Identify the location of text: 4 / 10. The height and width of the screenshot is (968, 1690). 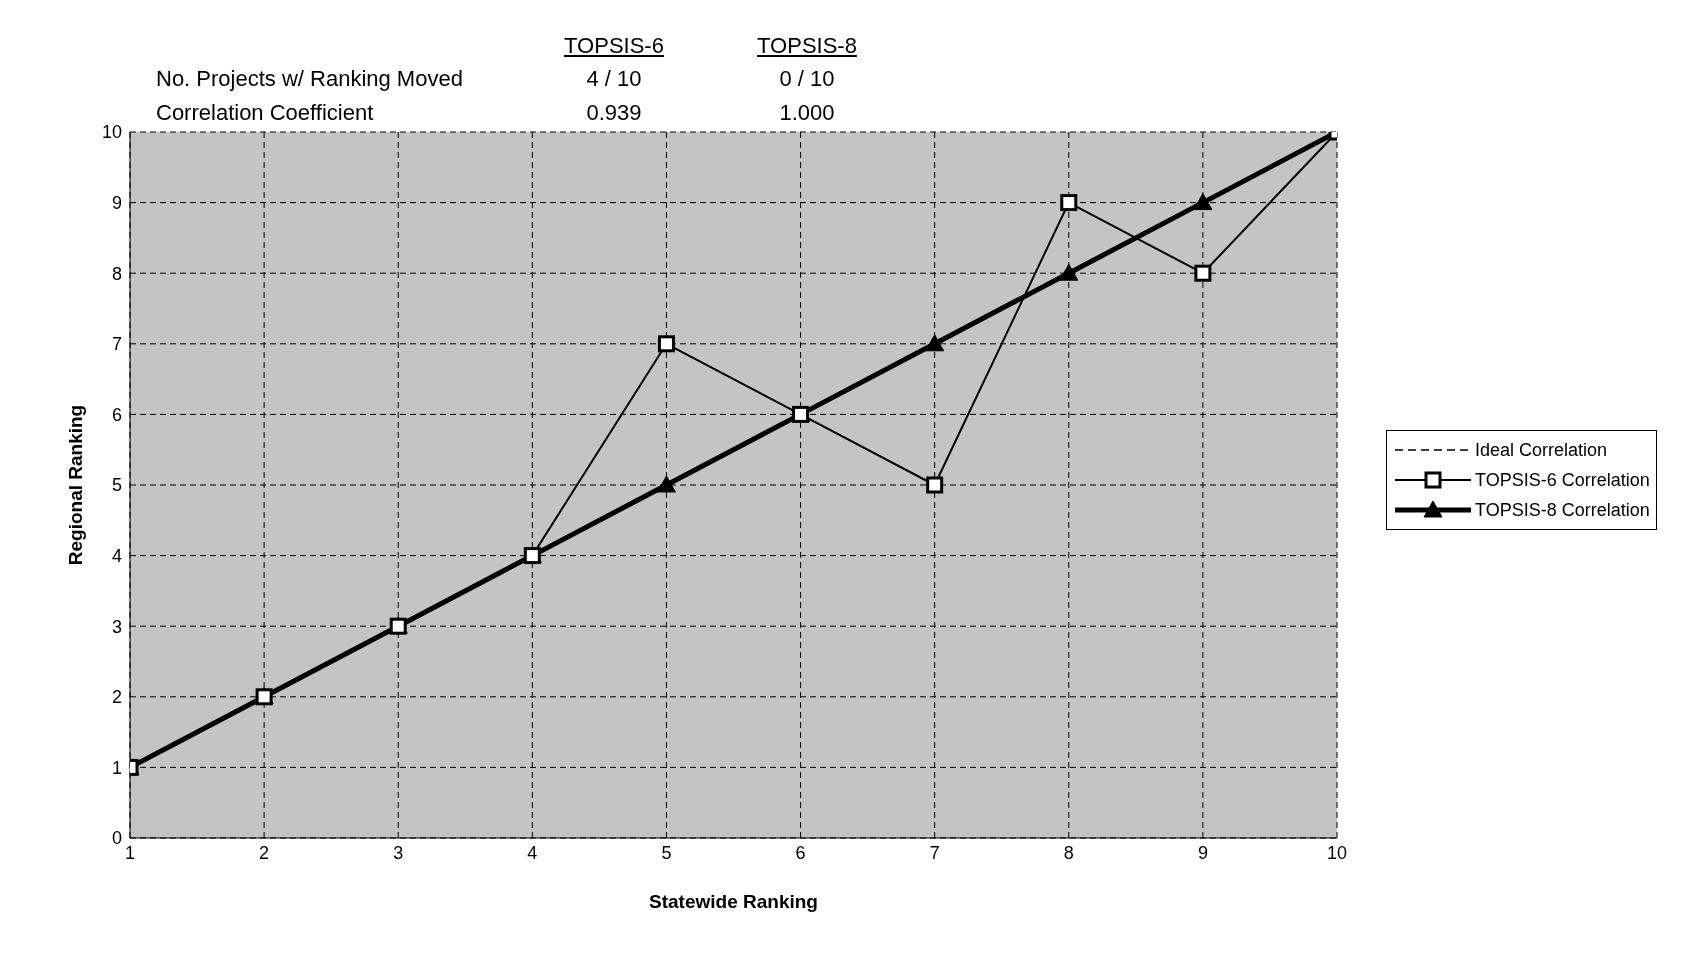
(614, 79).